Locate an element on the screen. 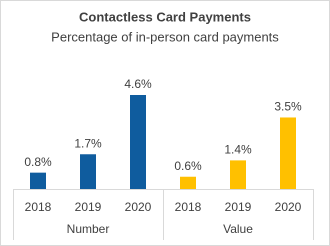 The width and height of the screenshot is (330, 246). data-label: 3.5% is located at coordinates (288, 107).